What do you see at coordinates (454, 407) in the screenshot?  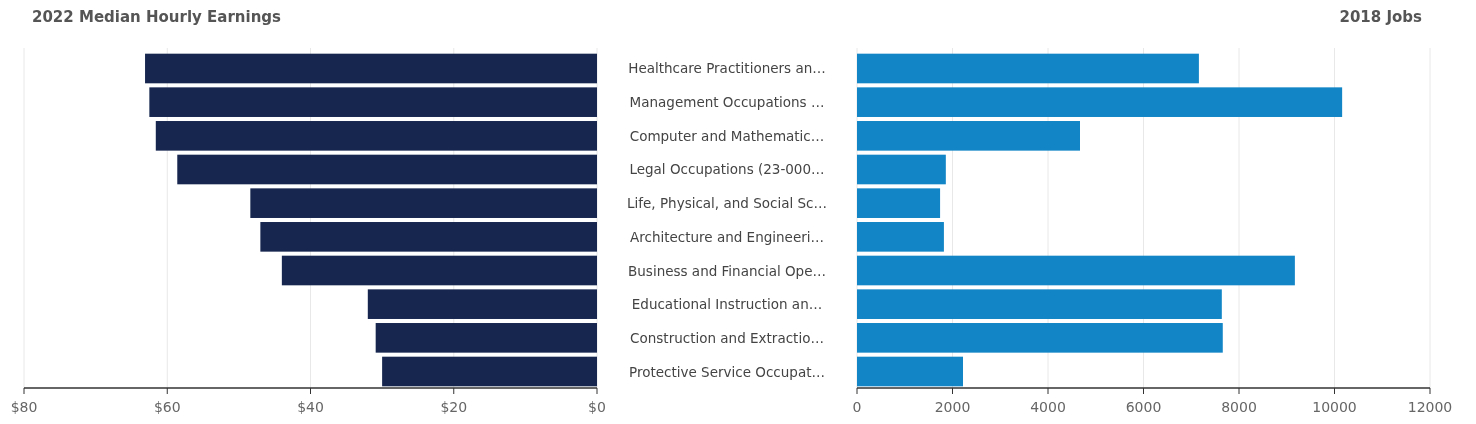 I see `x-tick-label: $20` at bounding box center [454, 407].